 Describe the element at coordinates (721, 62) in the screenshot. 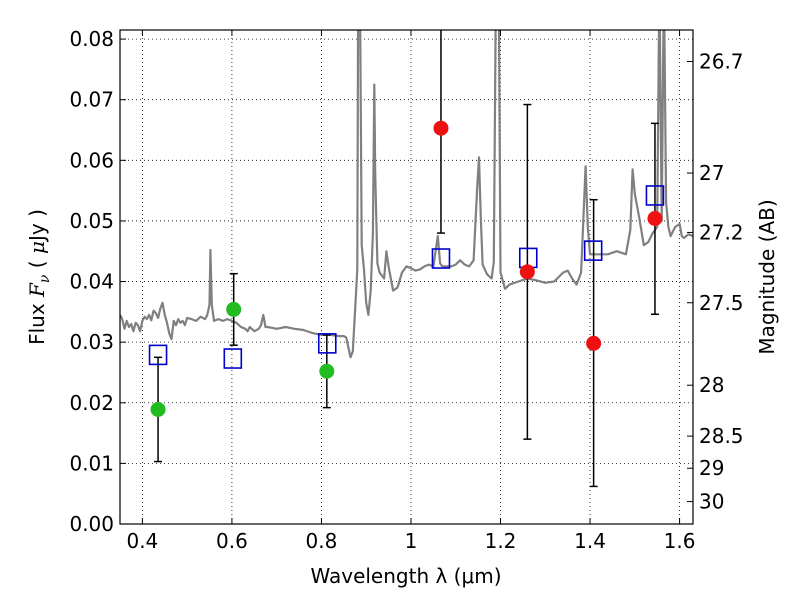

I see `y2-tick-label: 26.7` at that location.